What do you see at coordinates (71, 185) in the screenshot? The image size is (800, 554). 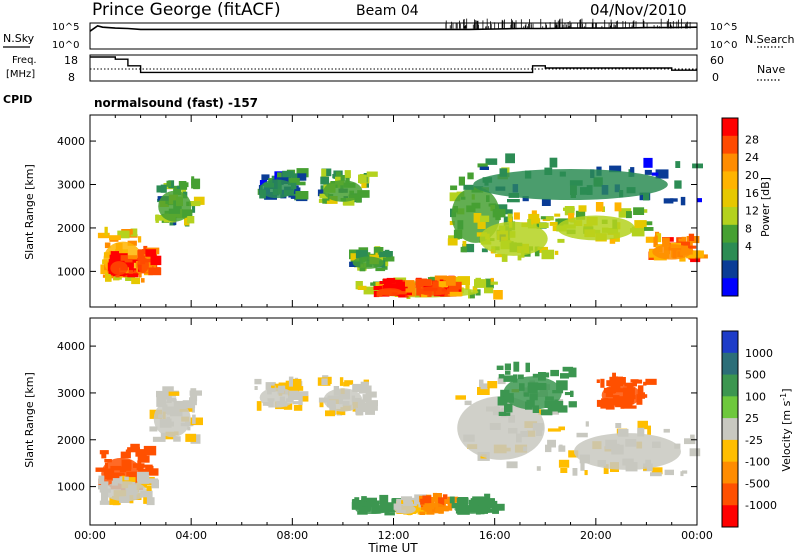 I see `y-tick-label: 3000` at bounding box center [71, 185].